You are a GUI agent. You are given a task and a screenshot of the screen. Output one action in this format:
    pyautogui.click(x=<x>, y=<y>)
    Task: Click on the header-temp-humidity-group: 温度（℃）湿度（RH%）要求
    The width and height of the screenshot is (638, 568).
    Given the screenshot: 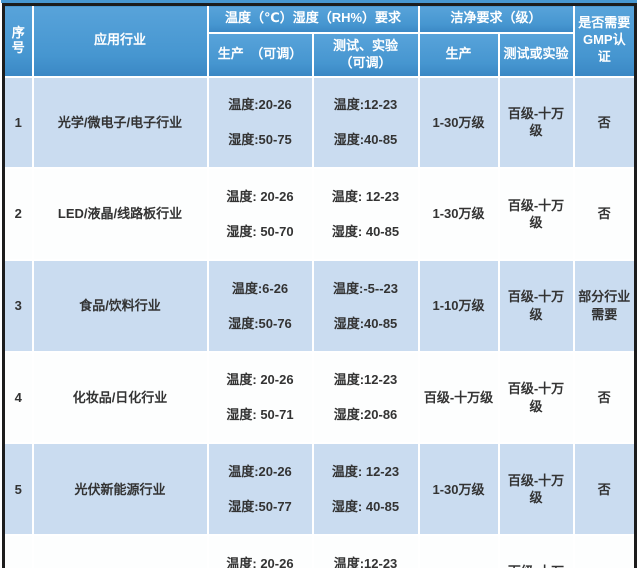 What is the action you would take?
    pyautogui.click(x=313, y=18)
    